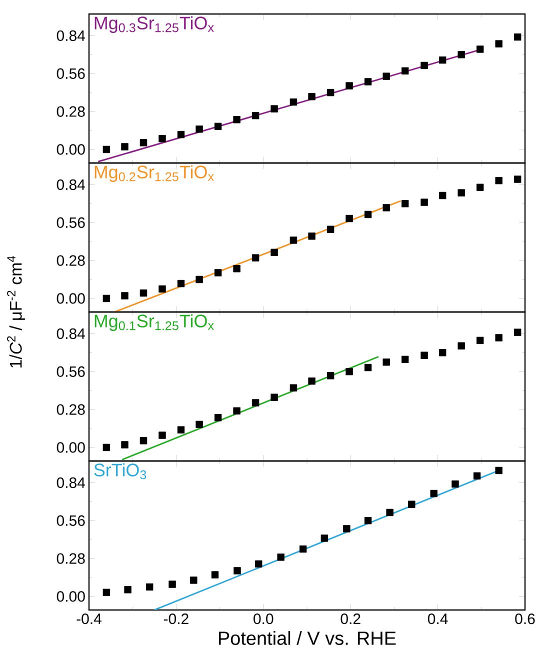 The image size is (539, 662). Describe the element at coordinates (525, 619) in the screenshot. I see `x-tick-label: 0.6` at that location.